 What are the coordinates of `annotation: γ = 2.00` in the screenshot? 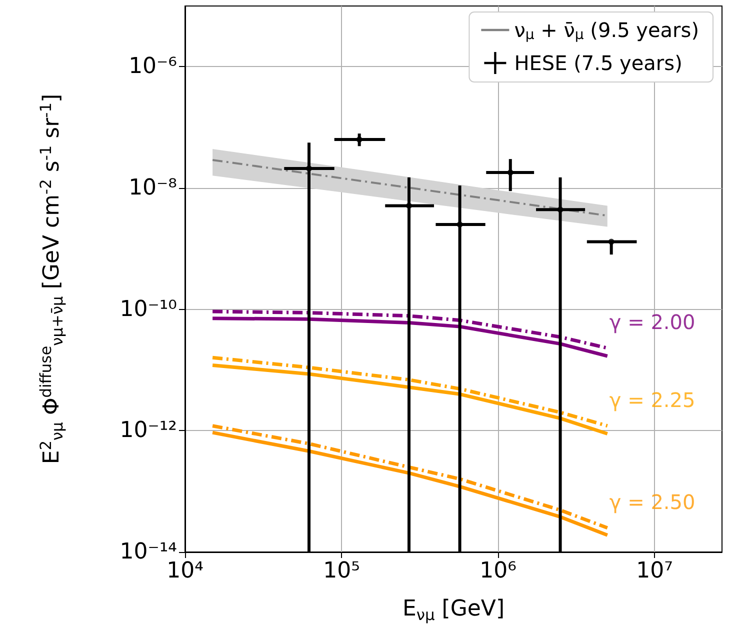 It's located at (652, 322).